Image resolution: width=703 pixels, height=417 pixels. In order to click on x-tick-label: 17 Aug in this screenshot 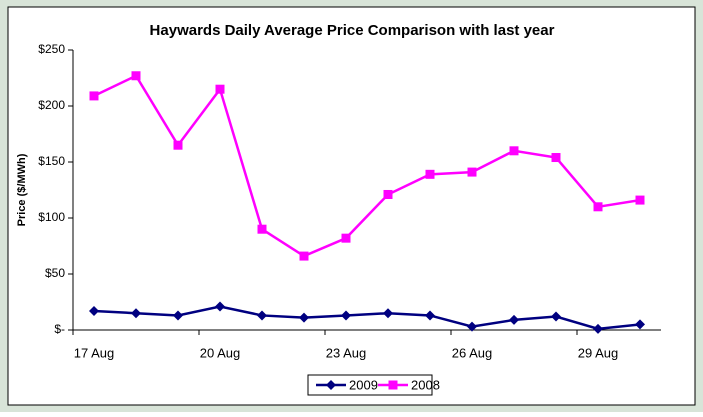, I will do `click(94, 352)`.